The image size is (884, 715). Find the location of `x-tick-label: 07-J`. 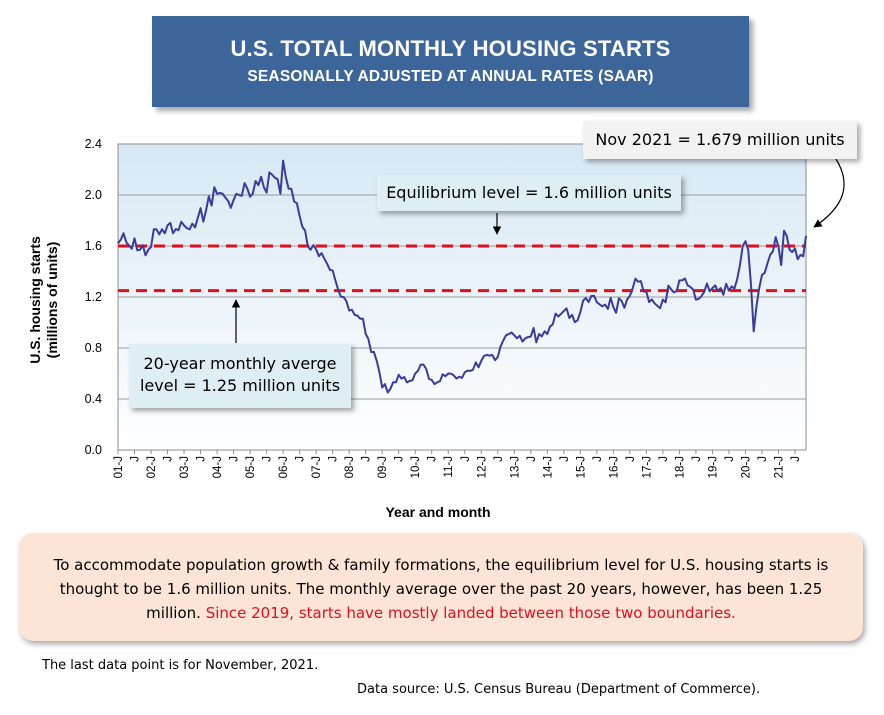

x-tick-label: 07-J is located at coordinates (317, 467).